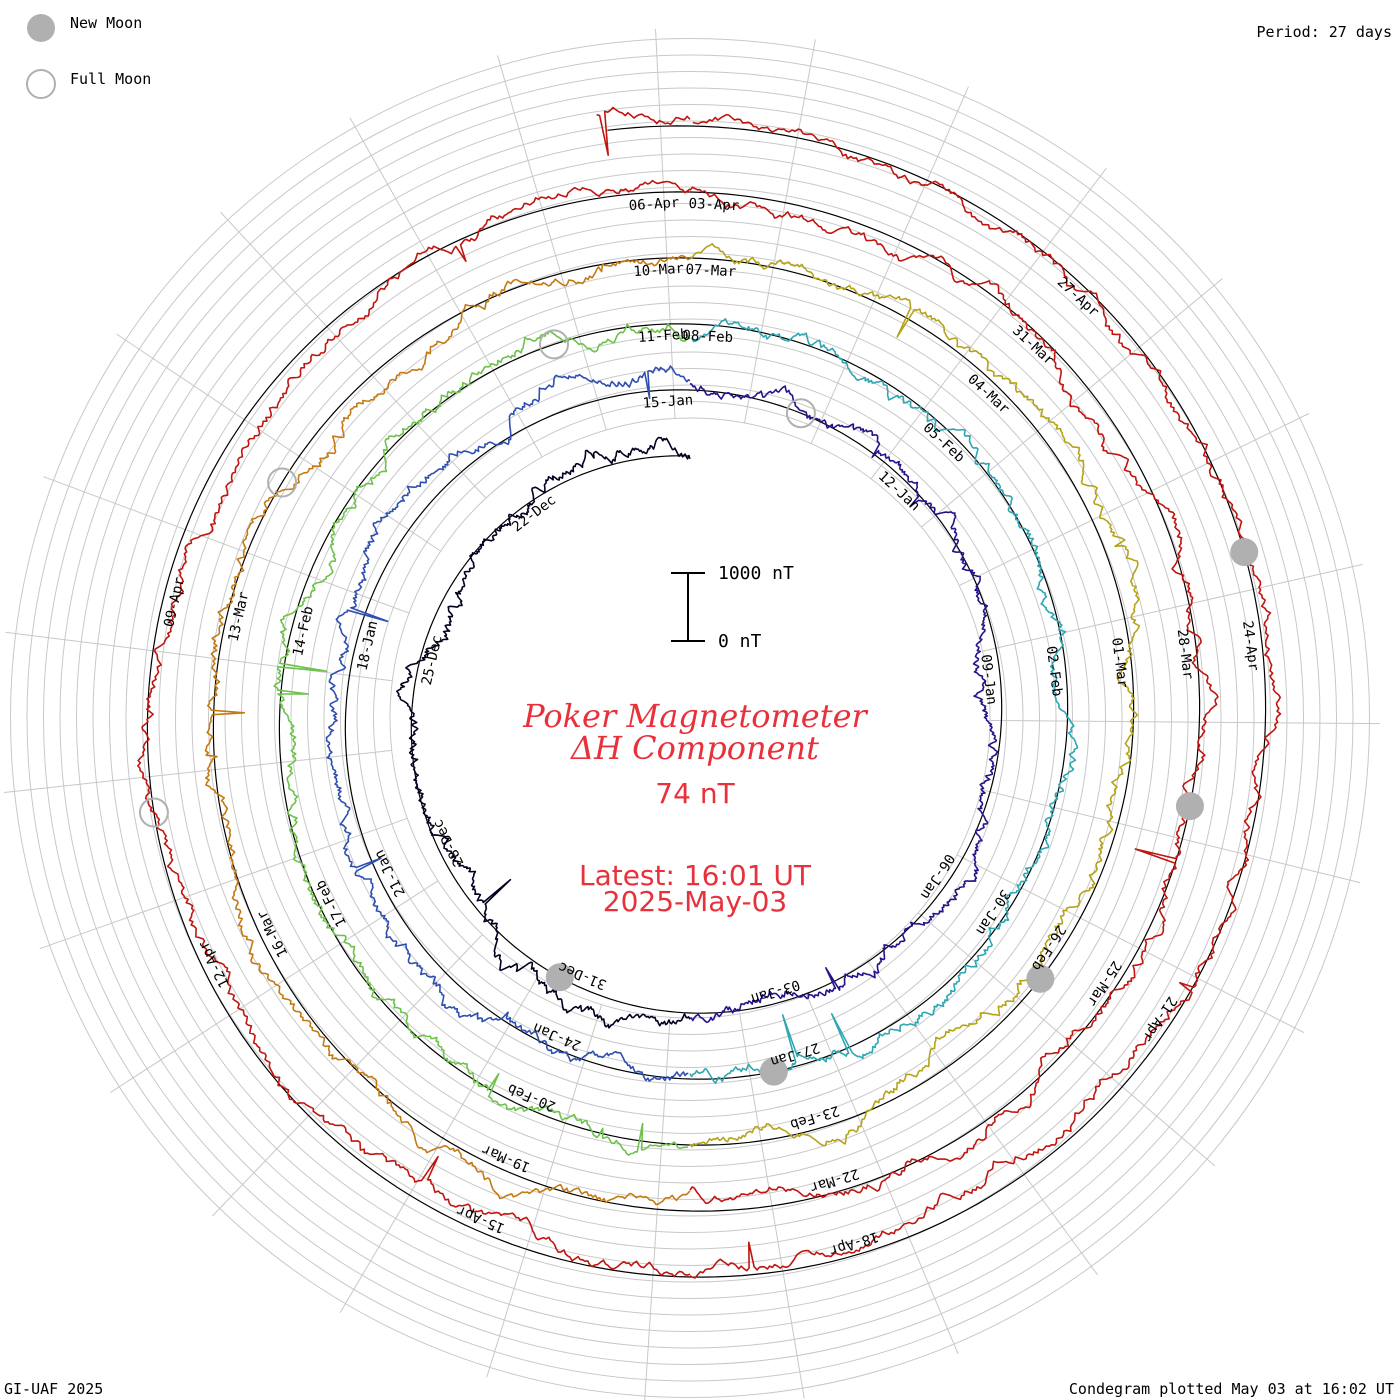 The image size is (1400, 1400). I want to click on credit-label: GI-UAF 2025, so click(54, 1389).